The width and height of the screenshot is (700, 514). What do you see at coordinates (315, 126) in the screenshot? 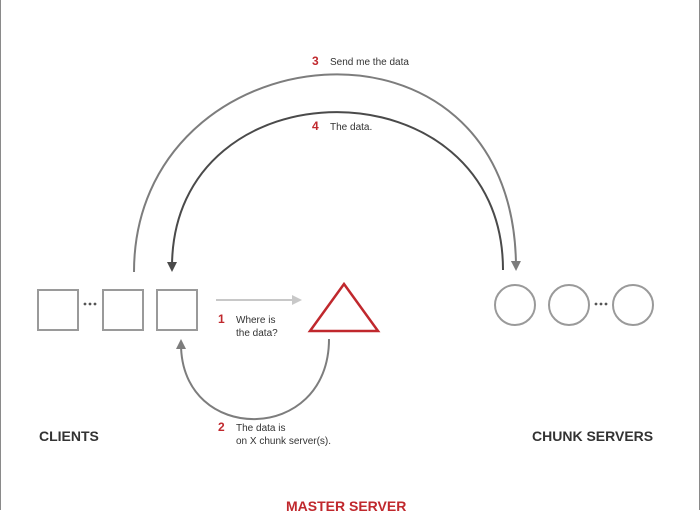
I see `step-4-number: 4` at bounding box center [315, 126].